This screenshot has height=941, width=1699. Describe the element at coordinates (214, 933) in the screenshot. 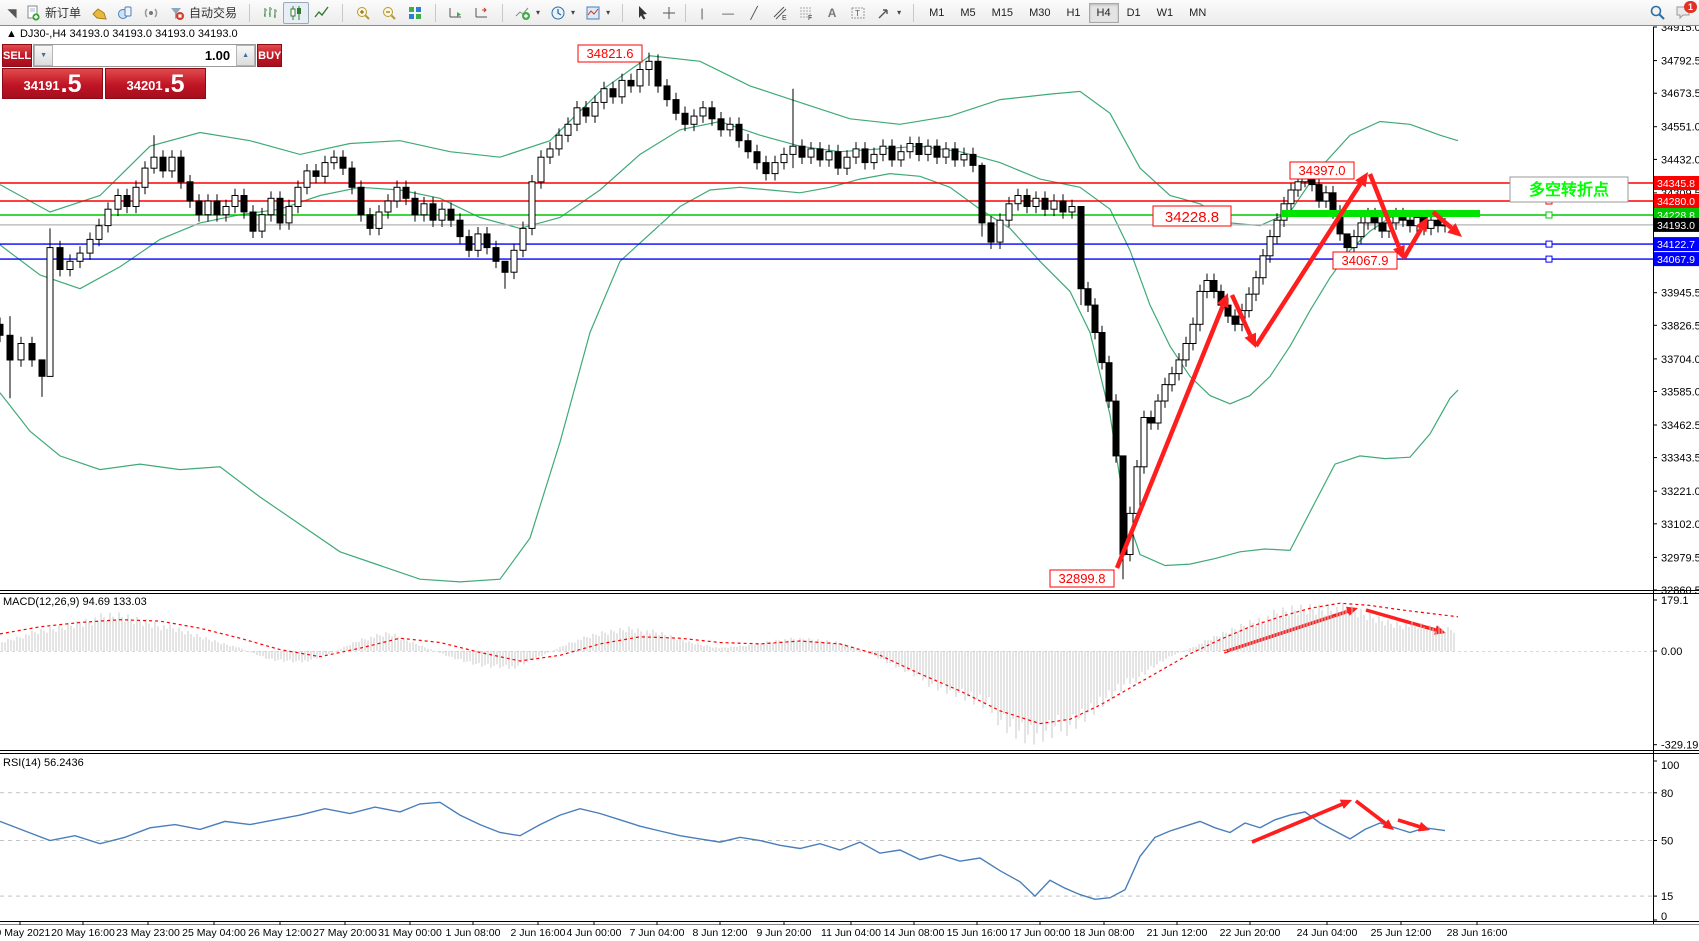

I see `svg-text: 25 May 04:00` at that location.